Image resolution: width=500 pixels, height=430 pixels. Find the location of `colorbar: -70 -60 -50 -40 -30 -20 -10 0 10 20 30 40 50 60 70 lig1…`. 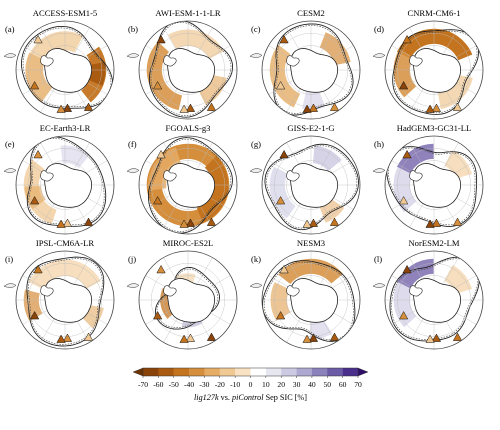

colorbar: -70 -60 -50 -40 -30 -20 -10 0 10 20 30 40 50 60 70 lig1… is located at coordinates (250, 384).